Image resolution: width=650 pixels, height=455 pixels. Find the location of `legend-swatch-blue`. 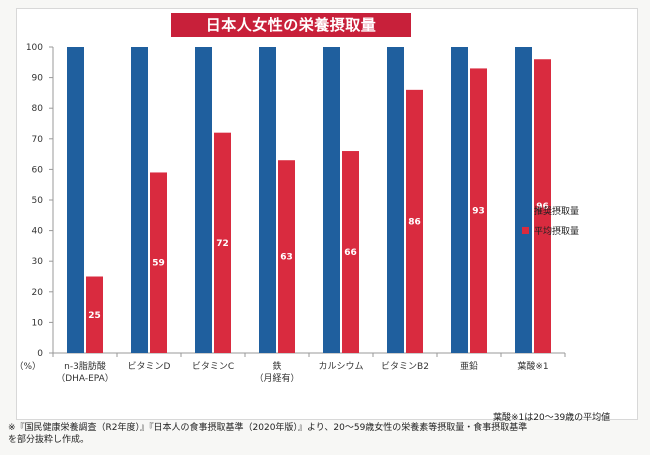

legend-swatch-blue is located at coordinates (525, 210).